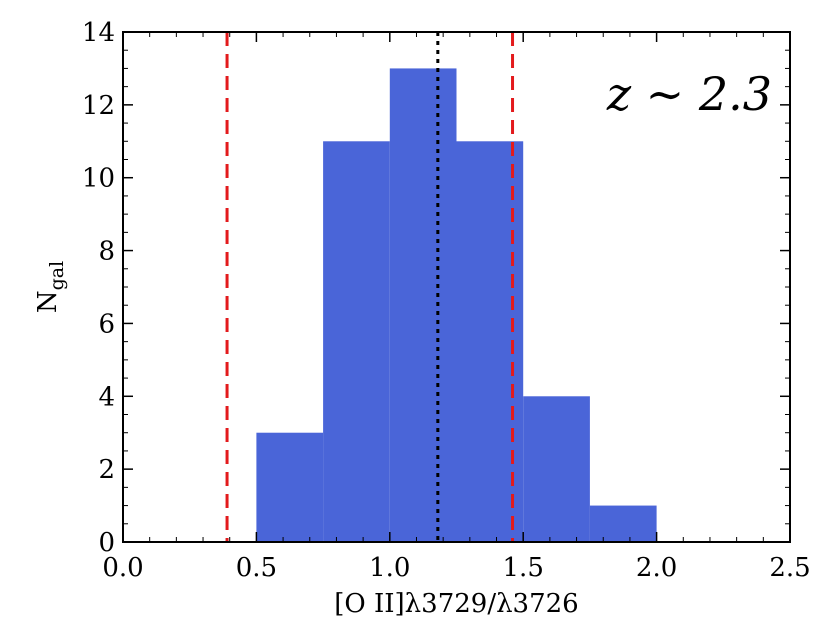  I want to click on x-tick-label: 1.0, so click(389, 568).